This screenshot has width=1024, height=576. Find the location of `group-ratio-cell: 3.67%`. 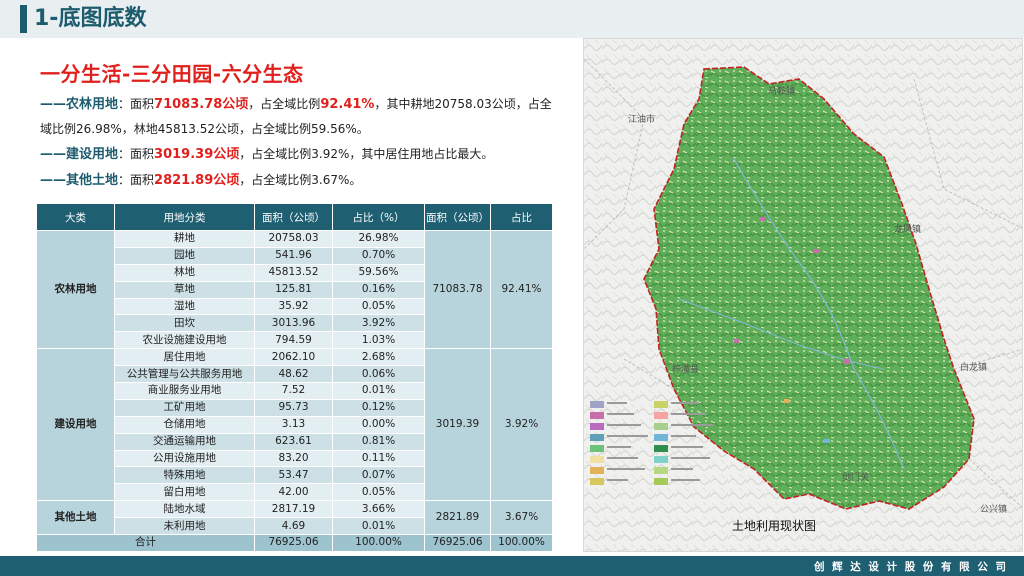

group-ratio-cell: 3.67% is located at coordinates (521, 518).